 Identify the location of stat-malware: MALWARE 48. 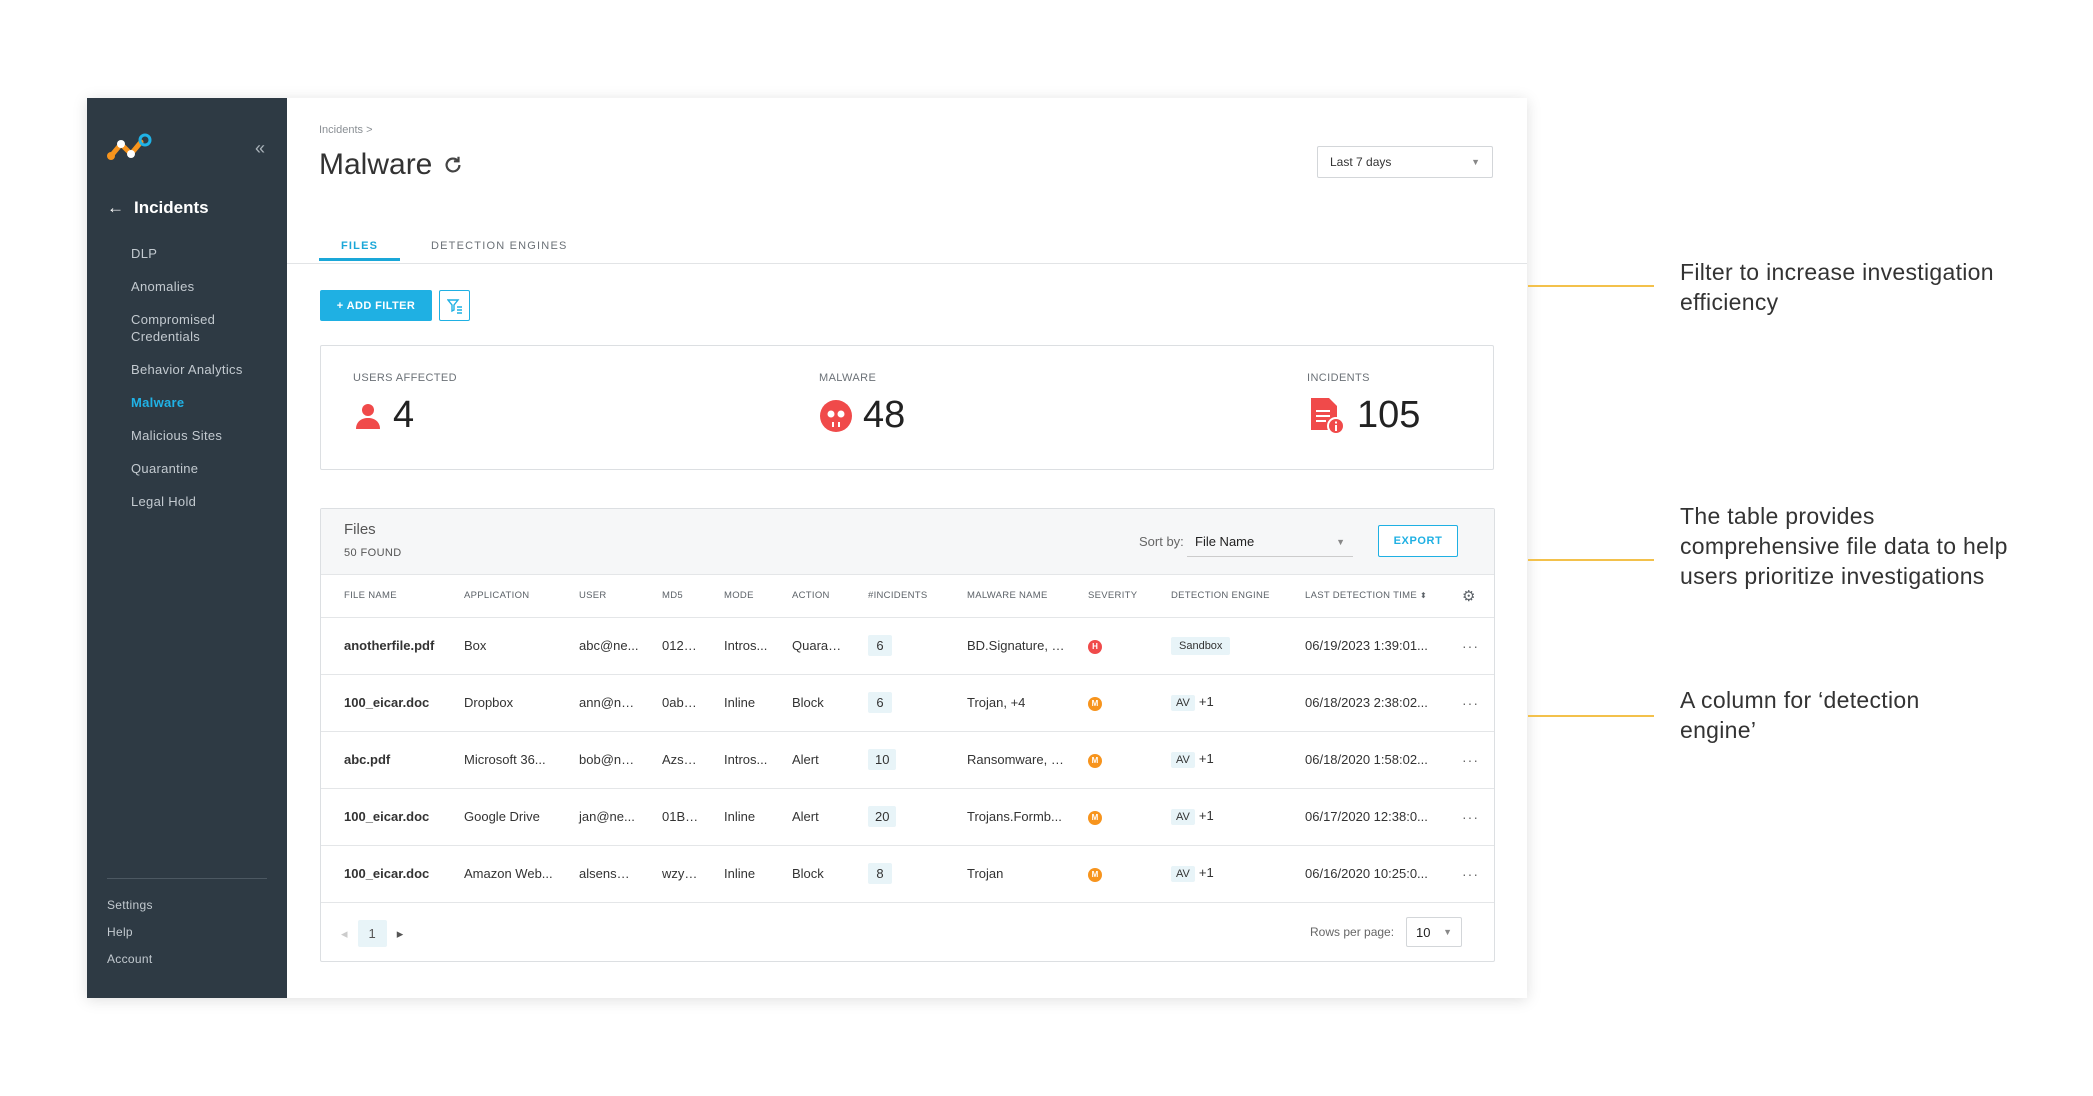
(862, 404).